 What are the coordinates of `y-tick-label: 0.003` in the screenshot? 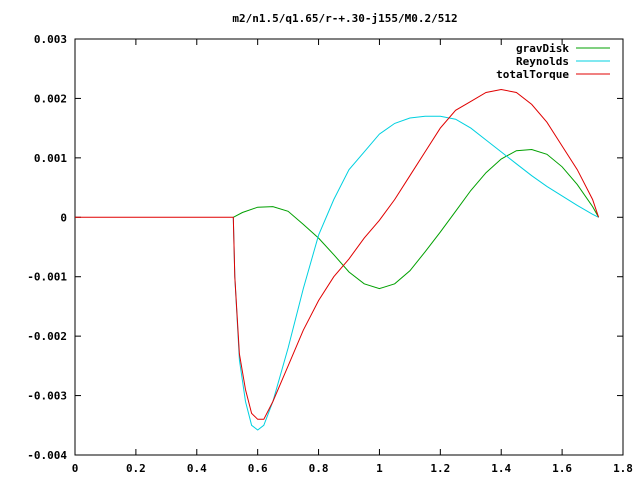 It's located at (50, 39).